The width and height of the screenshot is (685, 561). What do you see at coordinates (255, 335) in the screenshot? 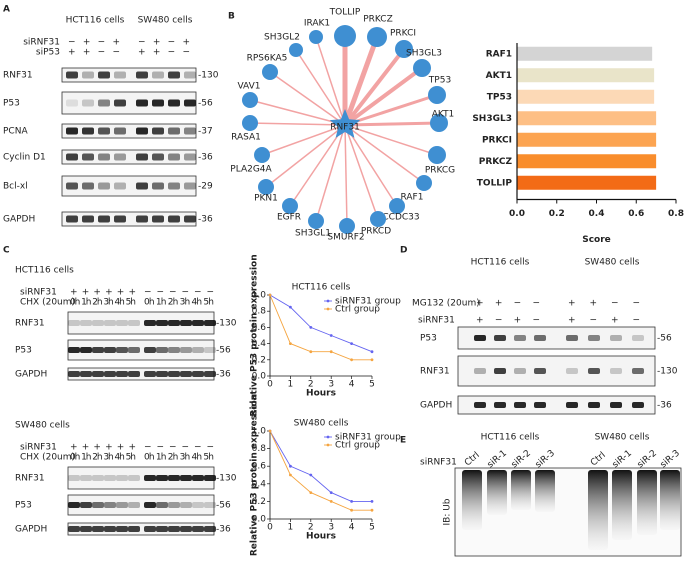
I see `y-axis-label: Relative P53 protein expression` at bounding box center [255, 335].